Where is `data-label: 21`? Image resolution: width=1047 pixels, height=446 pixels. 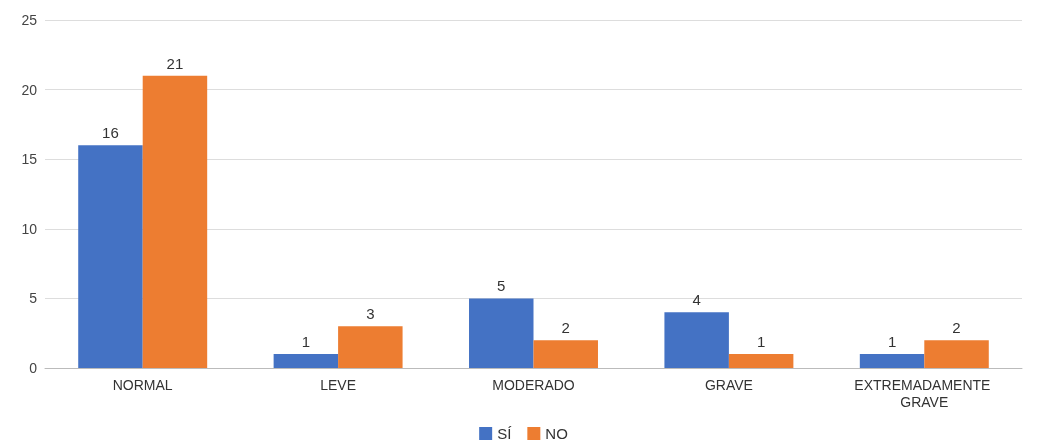 data-label: 21 is located at coordinates (175, 63).